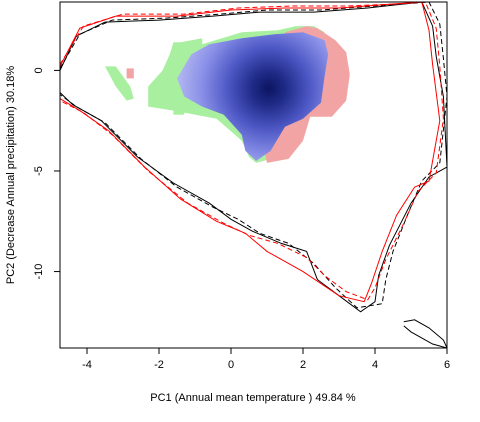 This screenshot has width=480, height=422. Describe the element at coordinates (303, 365) in the screenshot. I see `x-tick-label: 2` at that location.